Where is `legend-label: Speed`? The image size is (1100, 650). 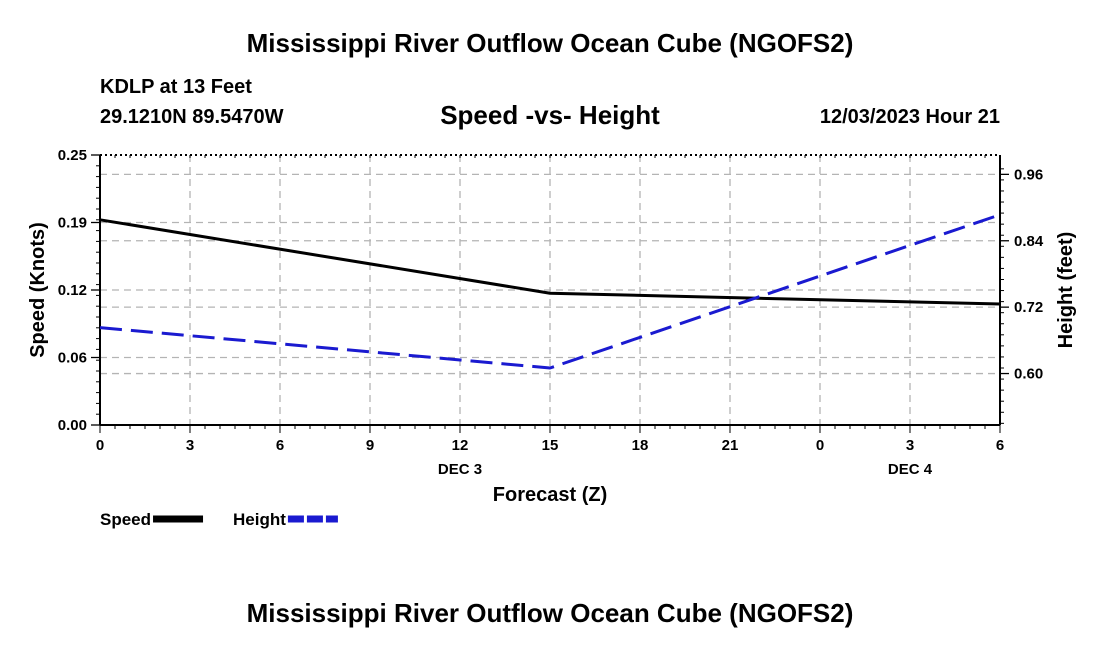
legend-label: Speed is located at coordinates (125, 519).